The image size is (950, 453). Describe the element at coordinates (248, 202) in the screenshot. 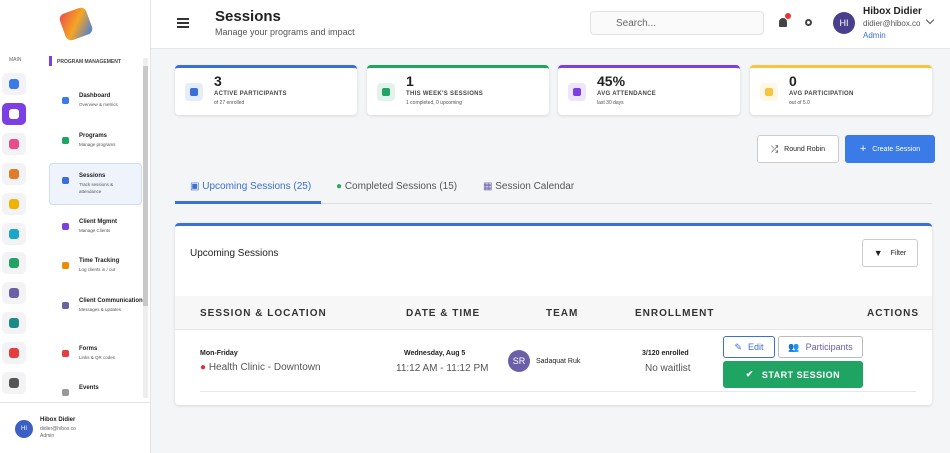

I see `active-tab-indicator` at that location.